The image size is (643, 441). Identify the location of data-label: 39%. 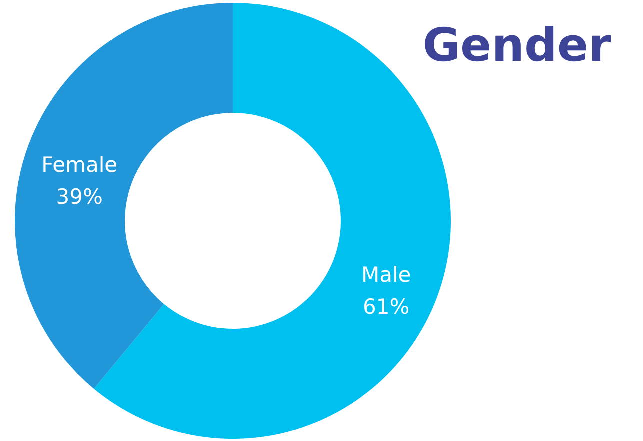
(79, 196).